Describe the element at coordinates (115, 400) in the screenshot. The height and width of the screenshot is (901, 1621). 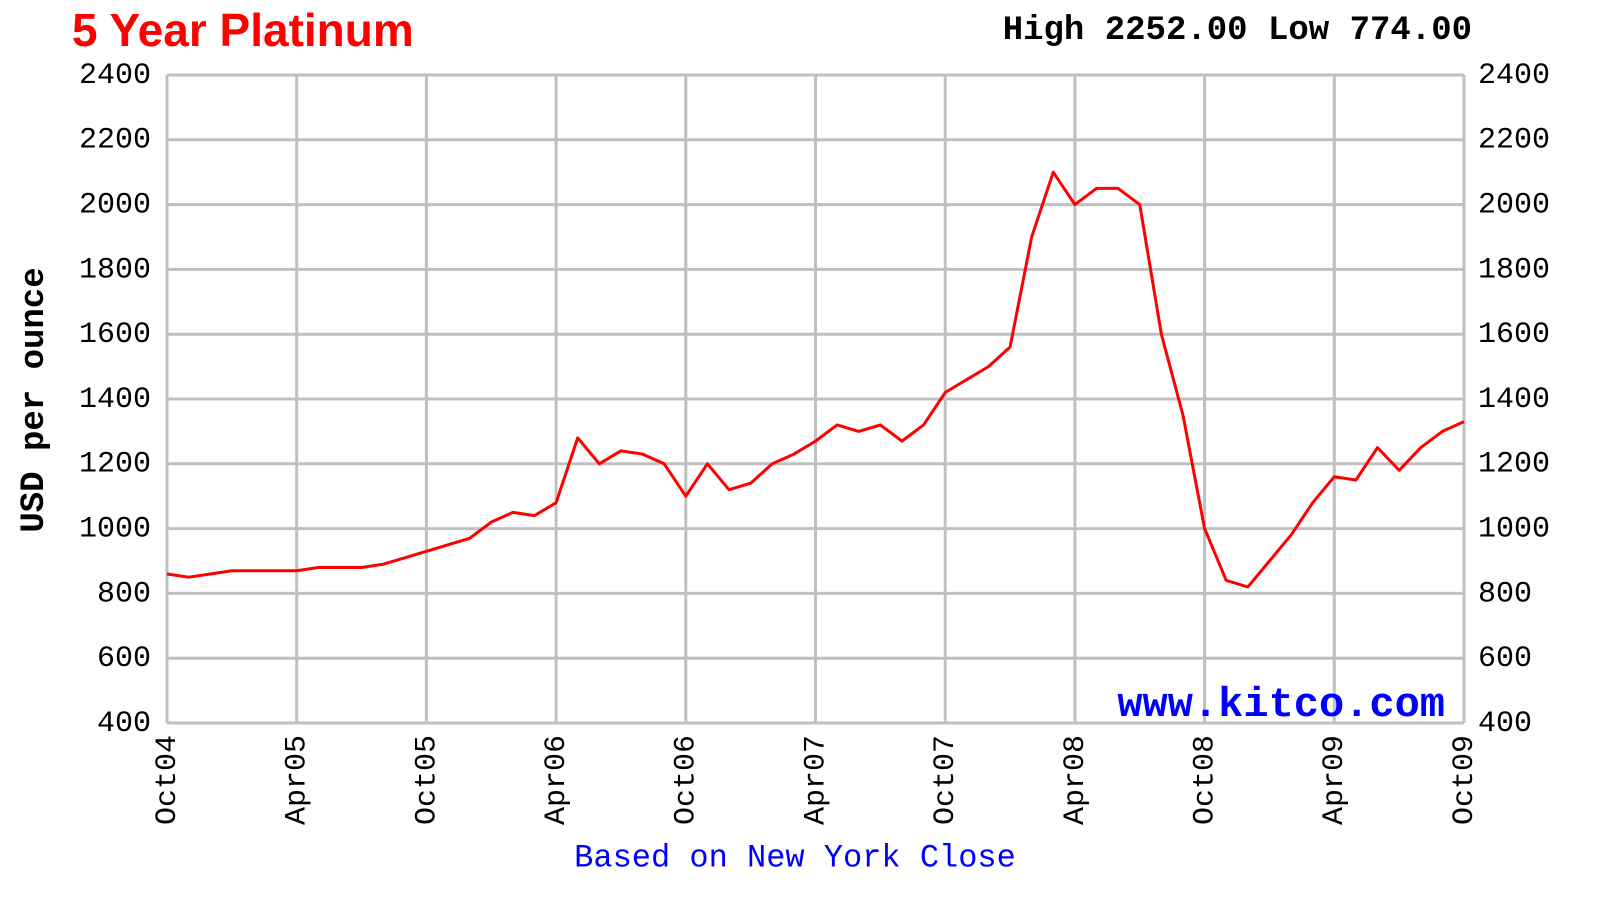
I see `y-tick-label: 1400` at that location.